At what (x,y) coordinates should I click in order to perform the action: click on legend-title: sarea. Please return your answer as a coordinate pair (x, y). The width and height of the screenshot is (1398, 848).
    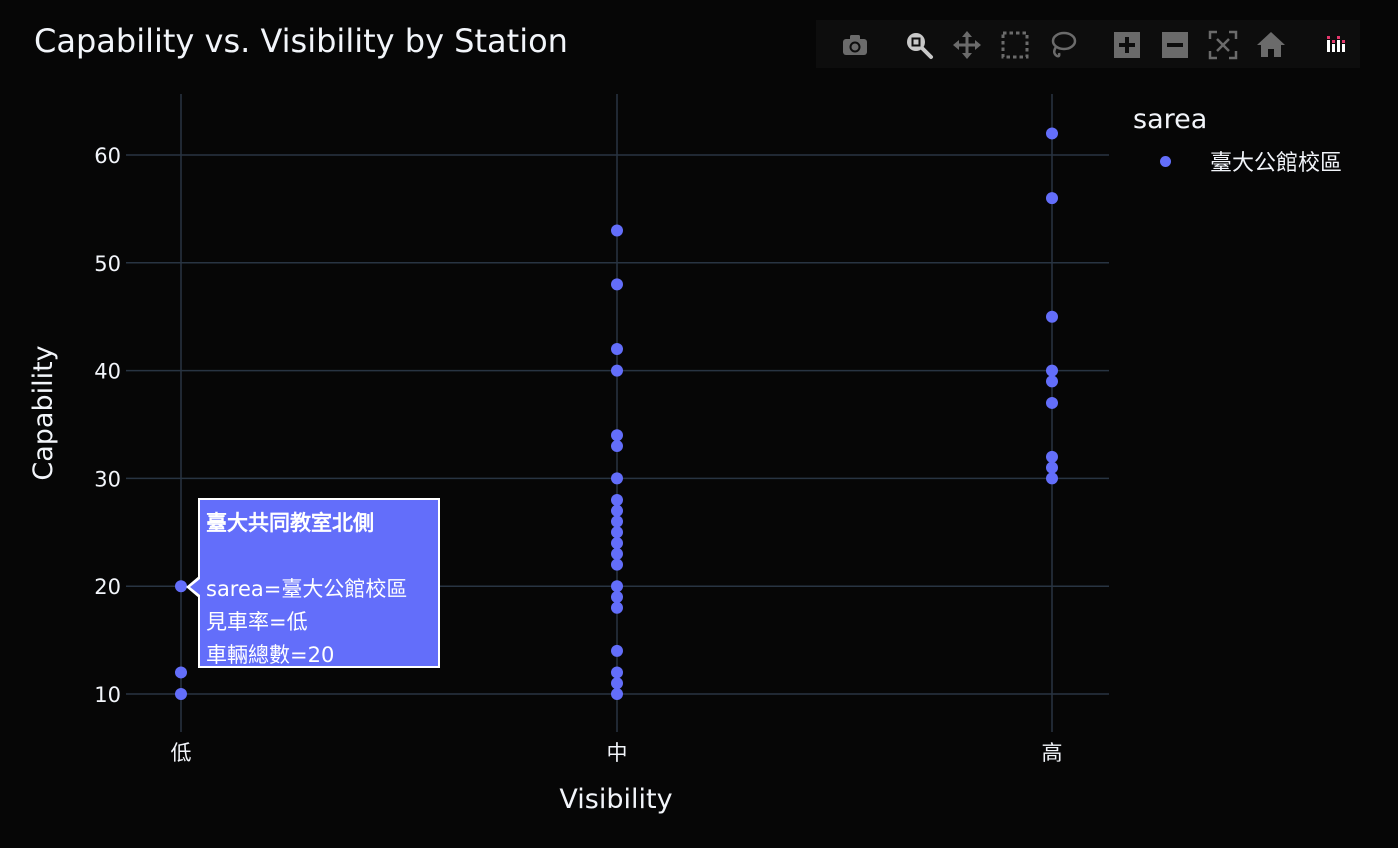
    Looking at the image, I should click on (1170, 119).